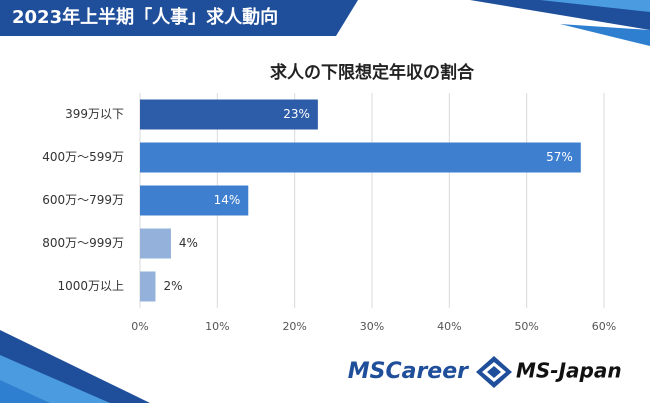 The height and width of the screenshot is (403, 650). Describe the element at coordinates (372, 72) in the screenshot. I see `chart-title: 求人の下限想定年収の割合` at that location.